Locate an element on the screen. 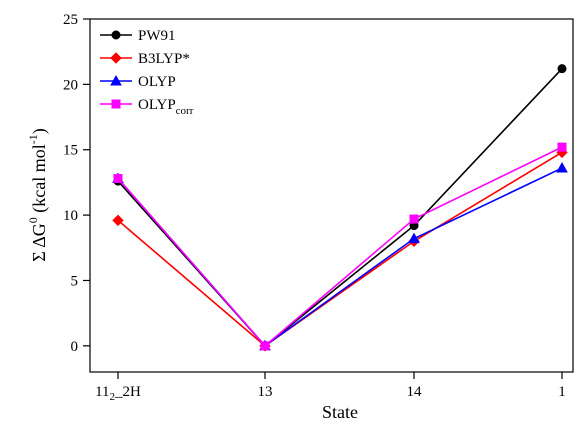 This screenshot has height=427, width=583. legend-item: PW91 is located at coordinates (138, 36).